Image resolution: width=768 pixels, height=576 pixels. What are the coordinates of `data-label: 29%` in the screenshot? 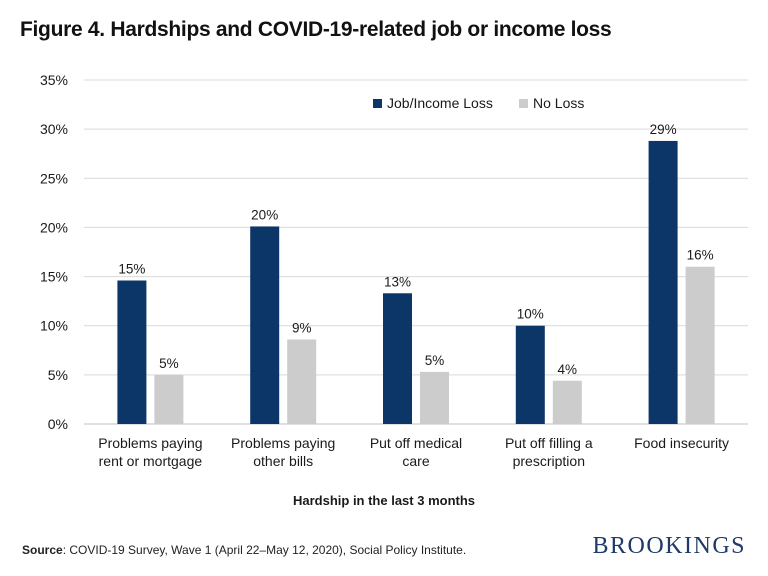 It's located at (663, 129).